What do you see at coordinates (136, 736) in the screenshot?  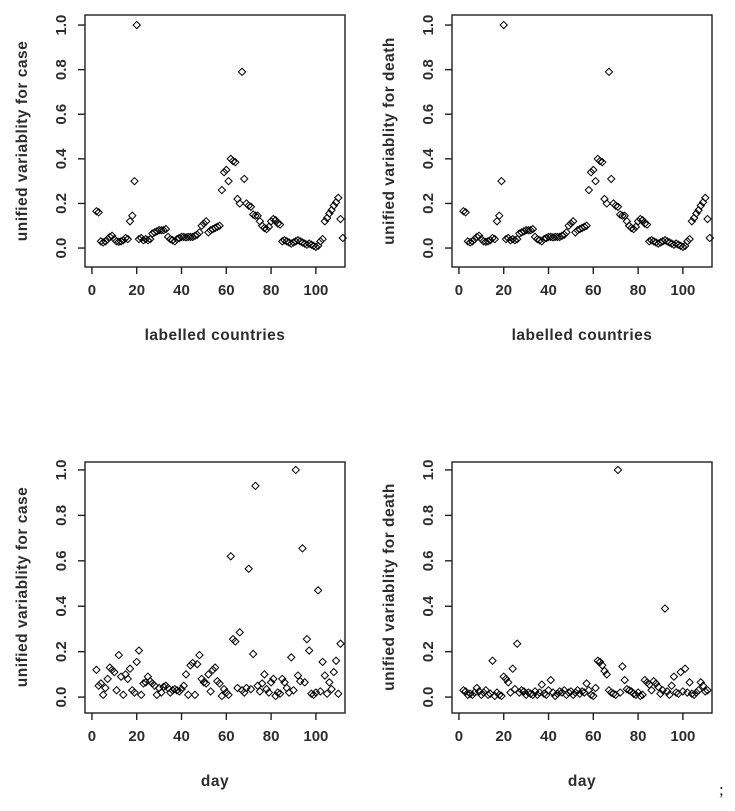 I see `x-tick-label: 20` at bounding box center [136, 736].